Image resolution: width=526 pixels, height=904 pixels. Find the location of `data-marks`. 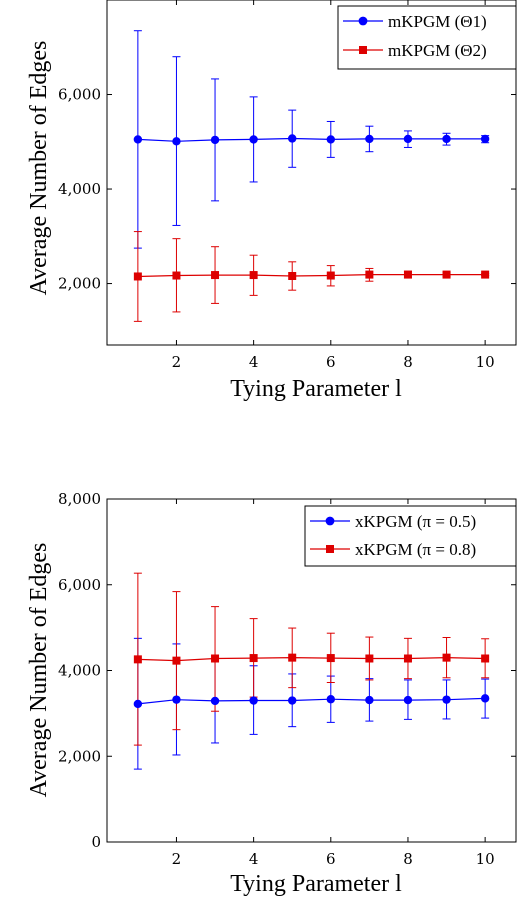

data-marks is located at coordinates (311, 671).